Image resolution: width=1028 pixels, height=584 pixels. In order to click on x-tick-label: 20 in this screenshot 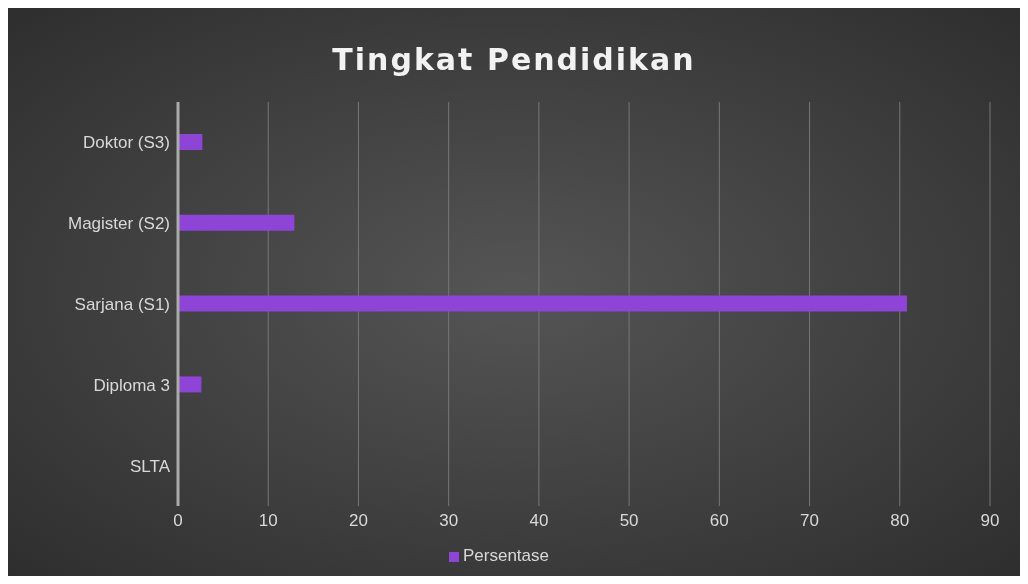, I will do `click(358, 521)`.